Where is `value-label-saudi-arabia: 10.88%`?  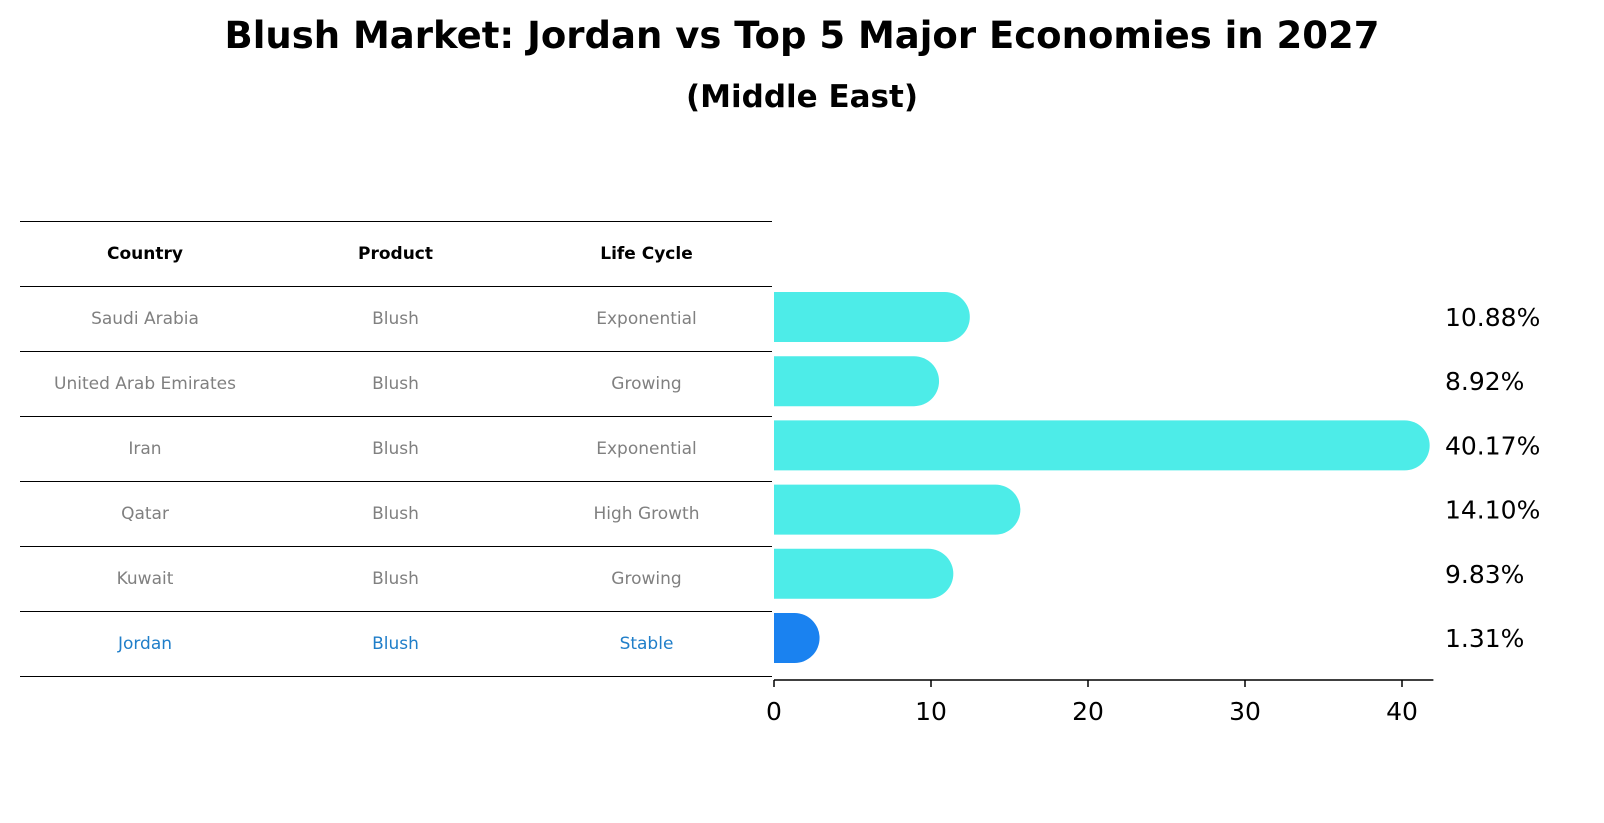
value-label-saudi-arabia: 10.88% is located at coordinates (1492, 317).